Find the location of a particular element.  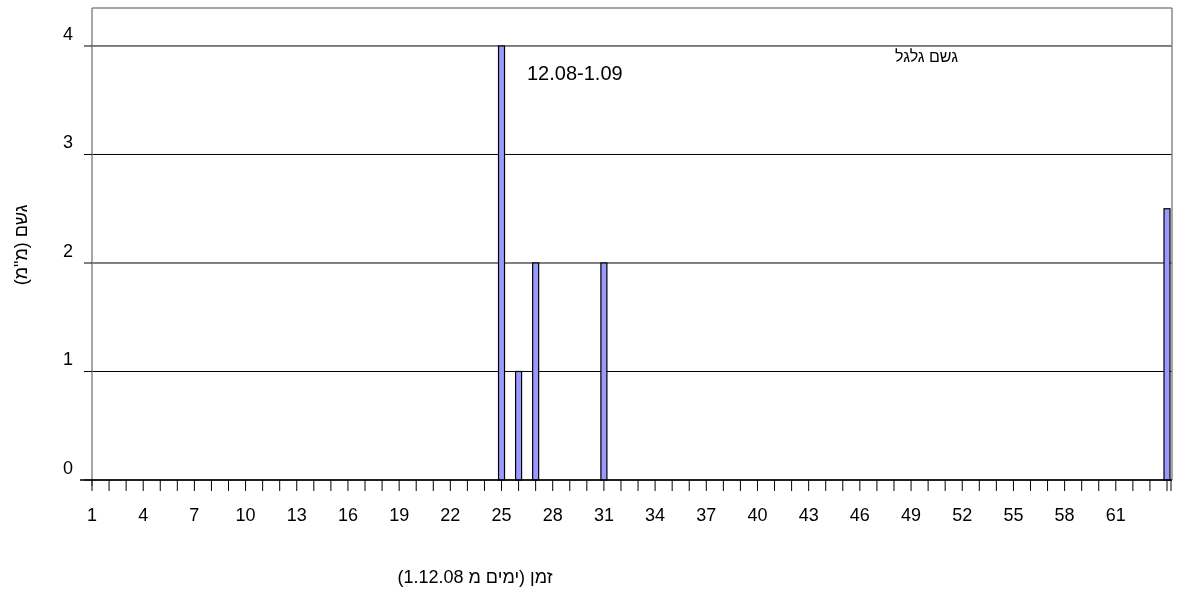

x-tick-label: 49 is located at coordinates (911, 515).